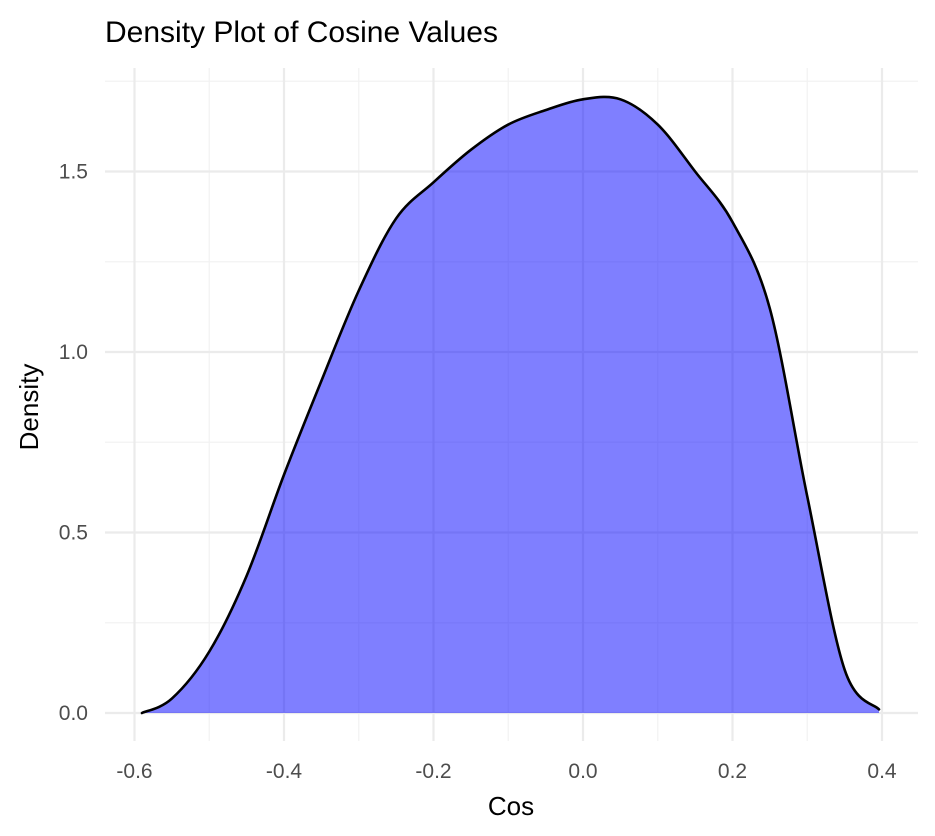 The height and width of the screenshot is (836, 935). I want to click on x-tick-label-3: 0.0, so click(582, 771).